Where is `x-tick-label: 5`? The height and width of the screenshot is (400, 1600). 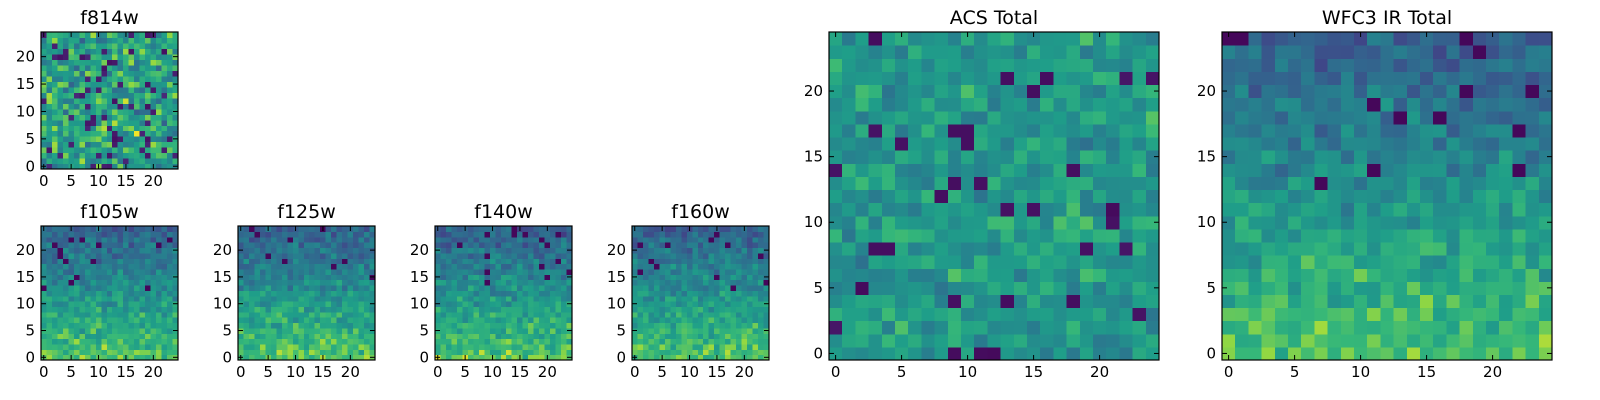
x-tick-label: 5 is located at coordinates (1295, 372).